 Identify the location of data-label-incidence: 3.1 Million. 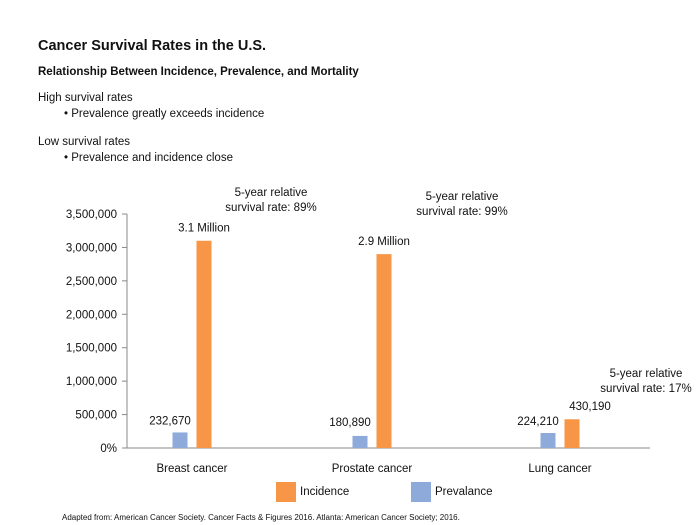
(204, 229).